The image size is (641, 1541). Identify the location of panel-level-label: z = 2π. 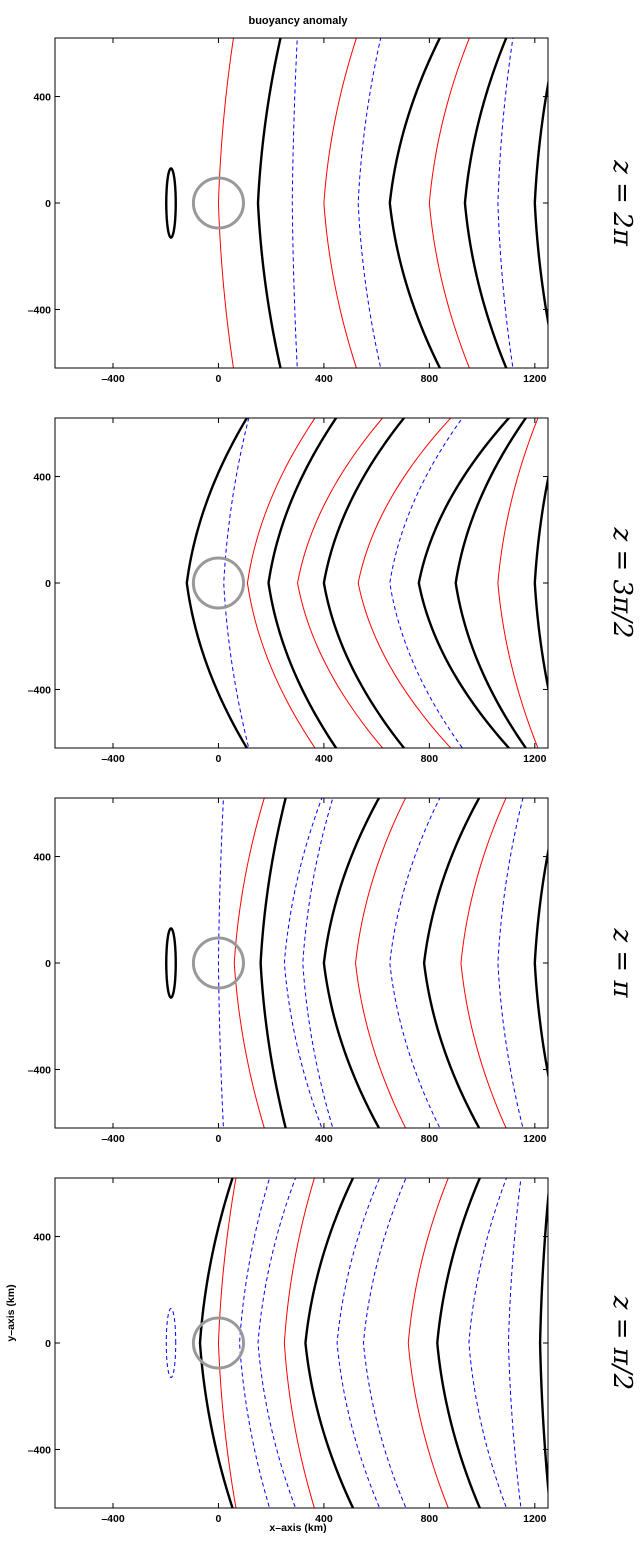
(622, 203).